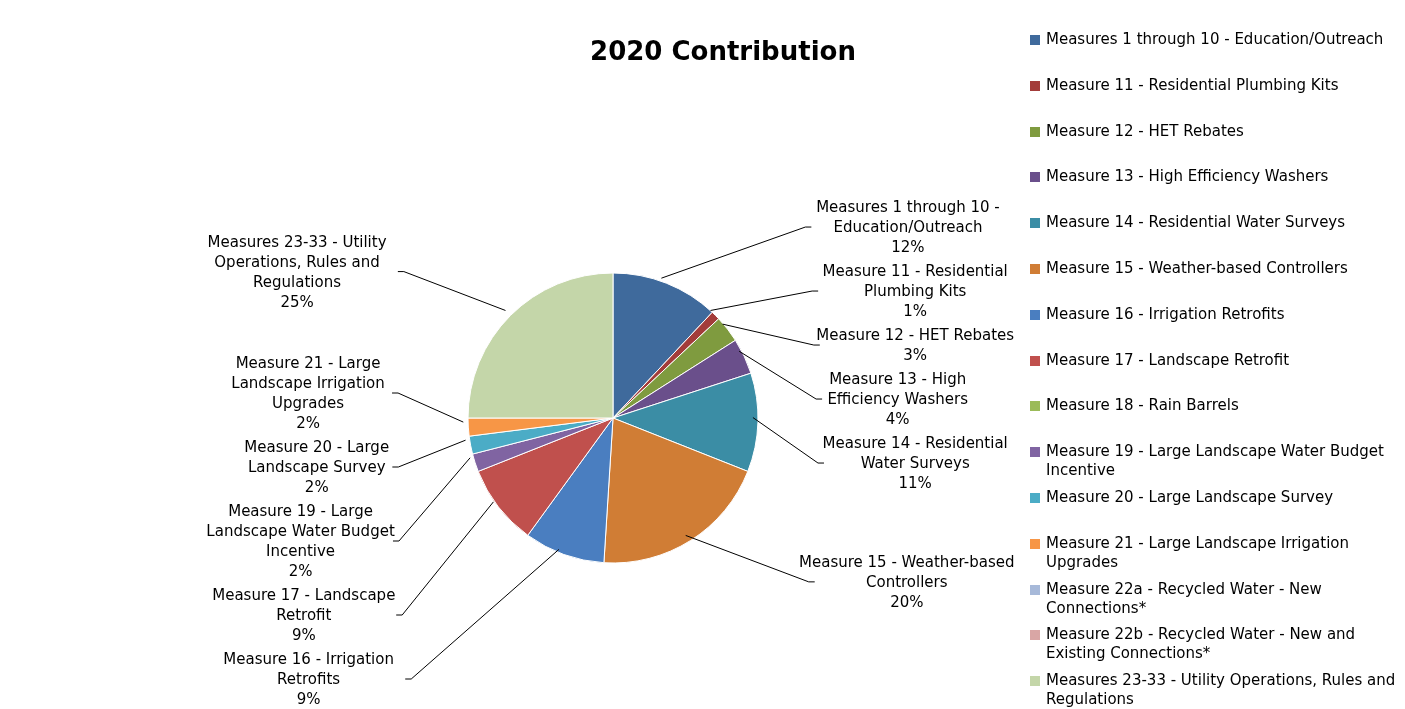 This screenshot has width=1405, height=709. Describe the element at coordinates (317, 457) in the screenshot. I see `slice-label: Measure 20 - Large Landscape Survey` at that location.